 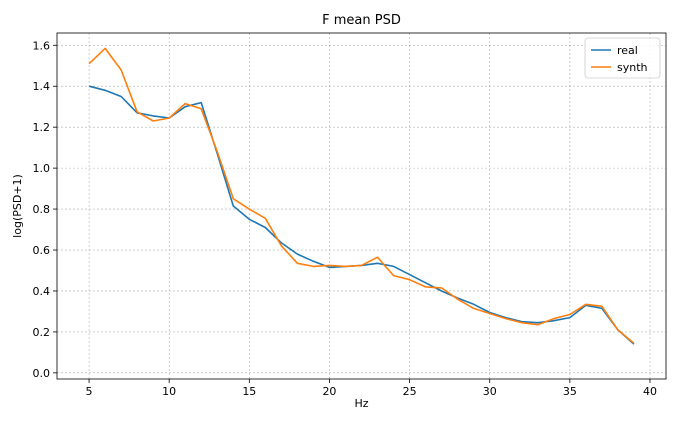 What do you see at coordinates (42, 168) in the screenshot?
I see `y-tick-label: 1.0` at bounding box center [42, 168].